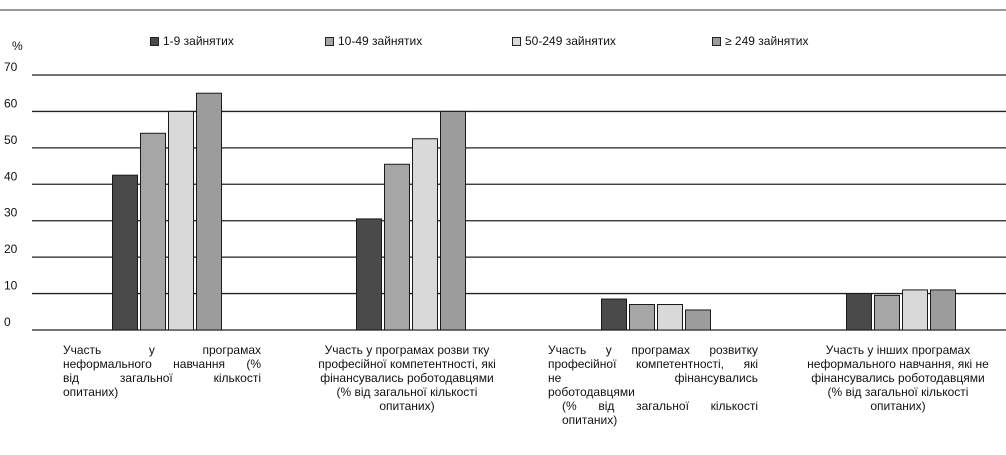 This screenshot has height=455, width=1006. I want to click on legend-item-10-49: 10-49 зайнятих, so click(373, 41).